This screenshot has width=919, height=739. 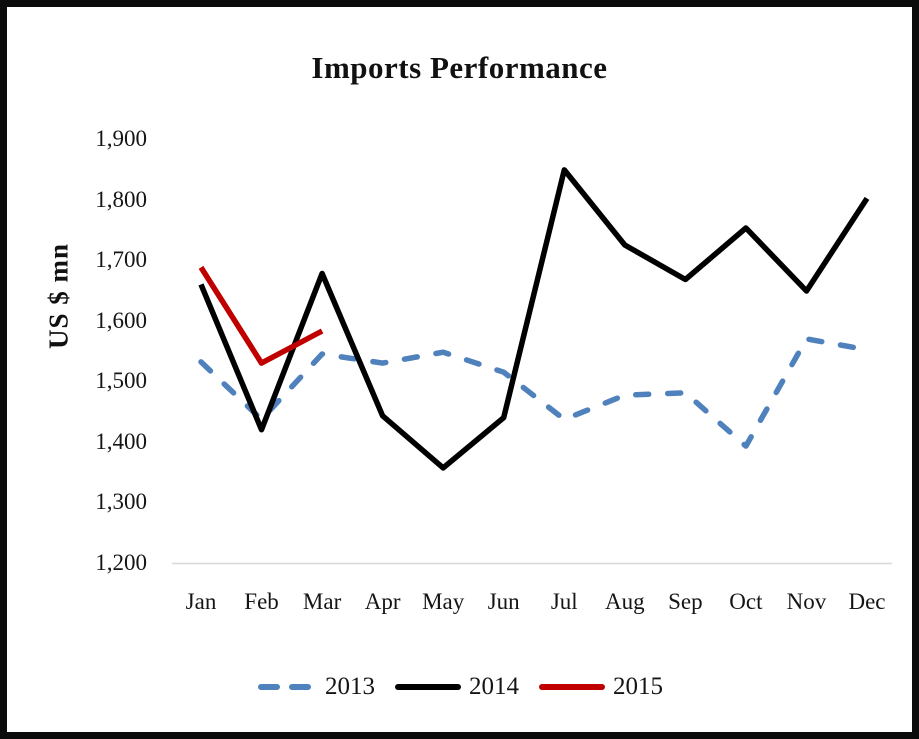 I want to click on x-tick-label-aug: Aug, so click(x=625, y=601).